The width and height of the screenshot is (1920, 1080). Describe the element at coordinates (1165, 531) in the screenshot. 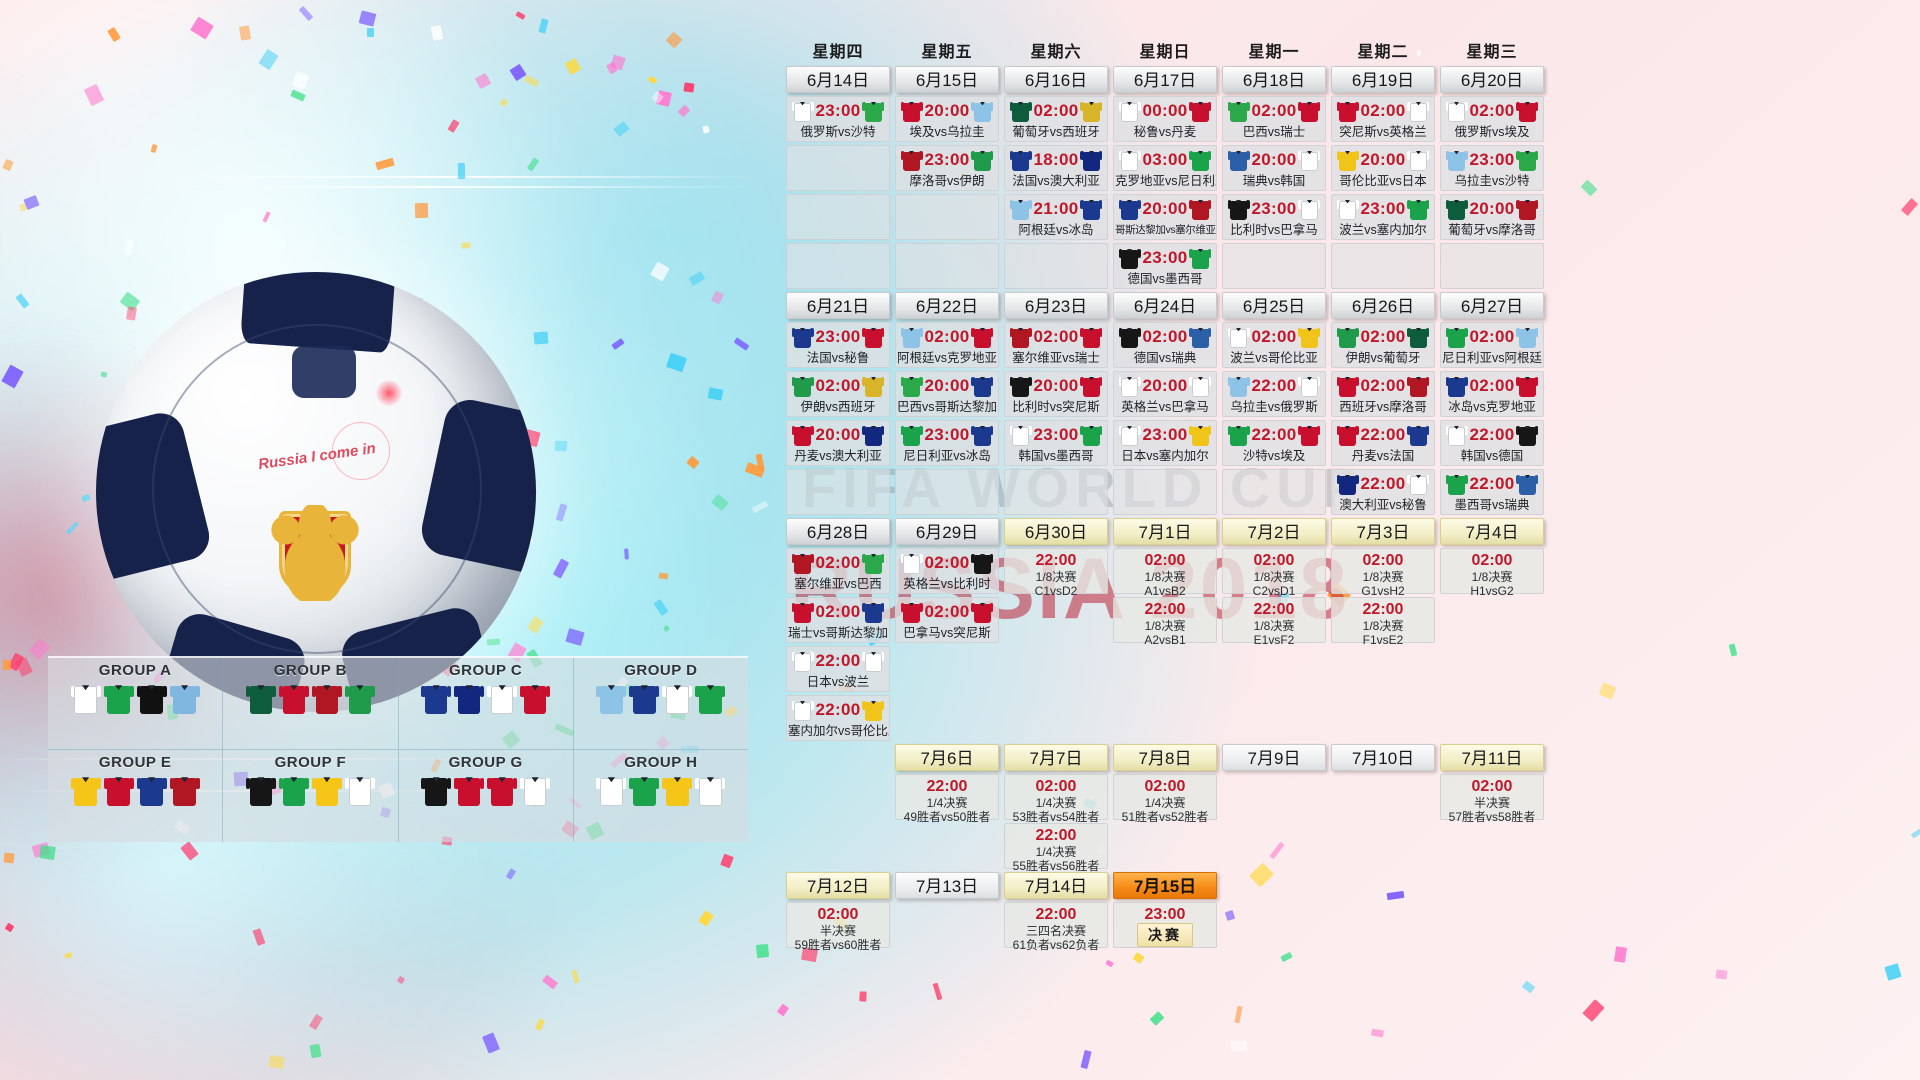

I see `date-label-7月1日: 7月1日` at that location.